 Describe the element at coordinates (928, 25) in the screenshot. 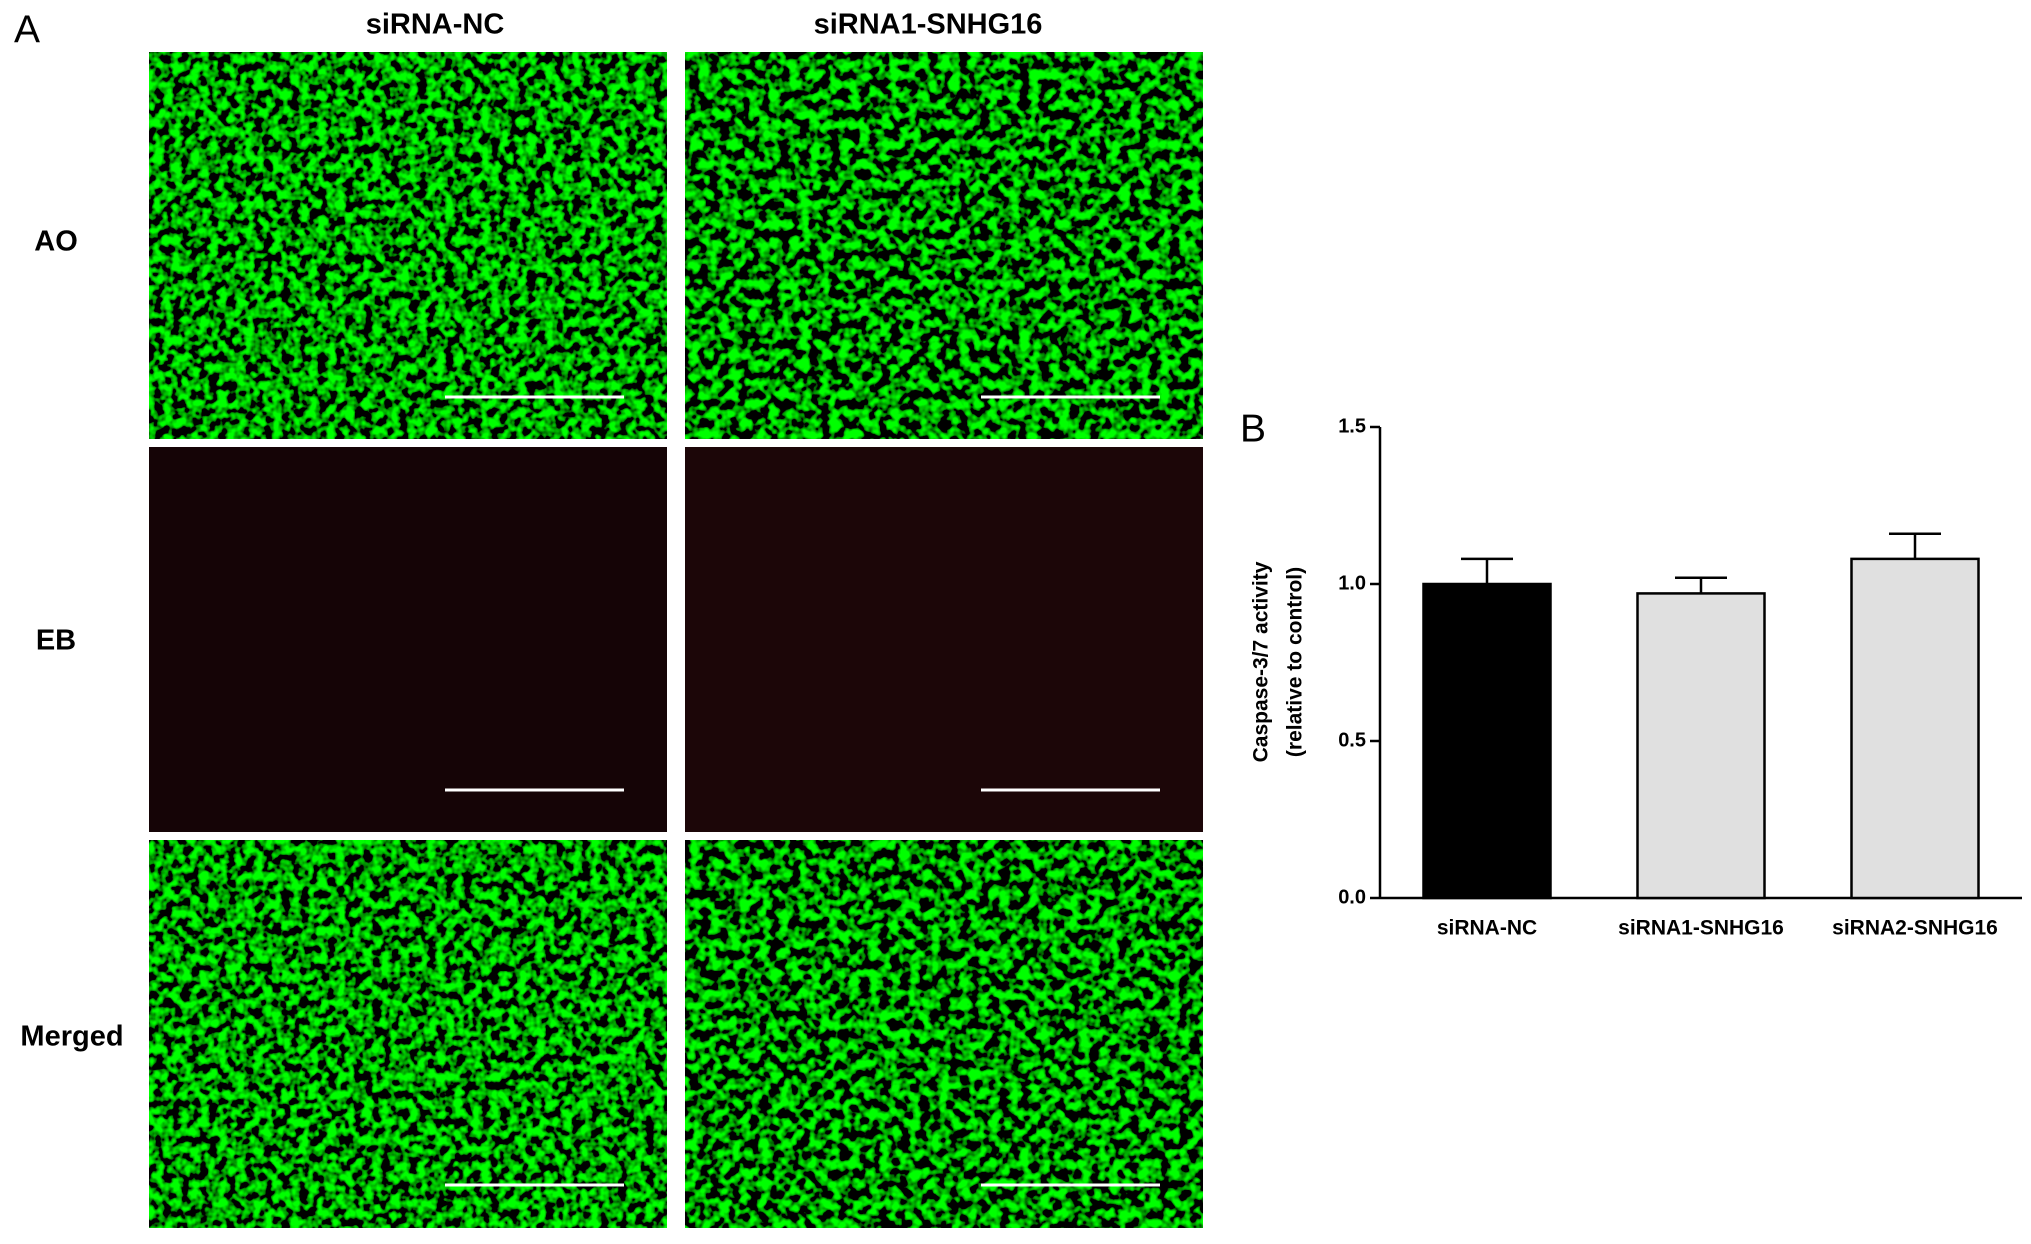

I see `column-header: siRNA1-SNHG16` at that location.